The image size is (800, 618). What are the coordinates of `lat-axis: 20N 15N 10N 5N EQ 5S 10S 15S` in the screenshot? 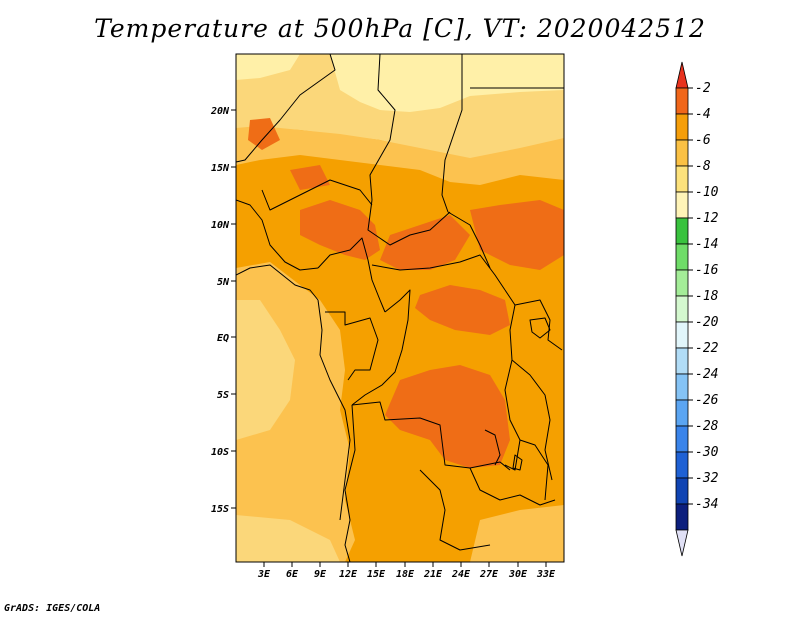 It's located at (223, 310).